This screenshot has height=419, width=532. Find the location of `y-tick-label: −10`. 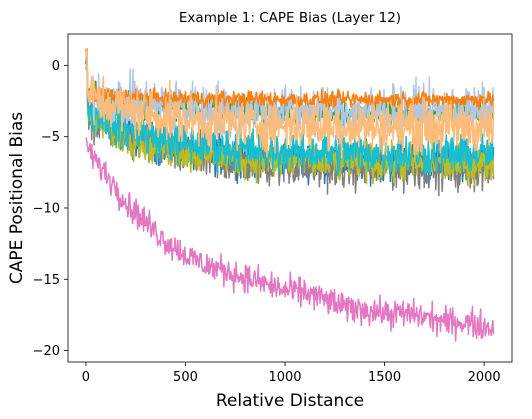

y-tick-label: −10 is located at coordinates (46, 208).